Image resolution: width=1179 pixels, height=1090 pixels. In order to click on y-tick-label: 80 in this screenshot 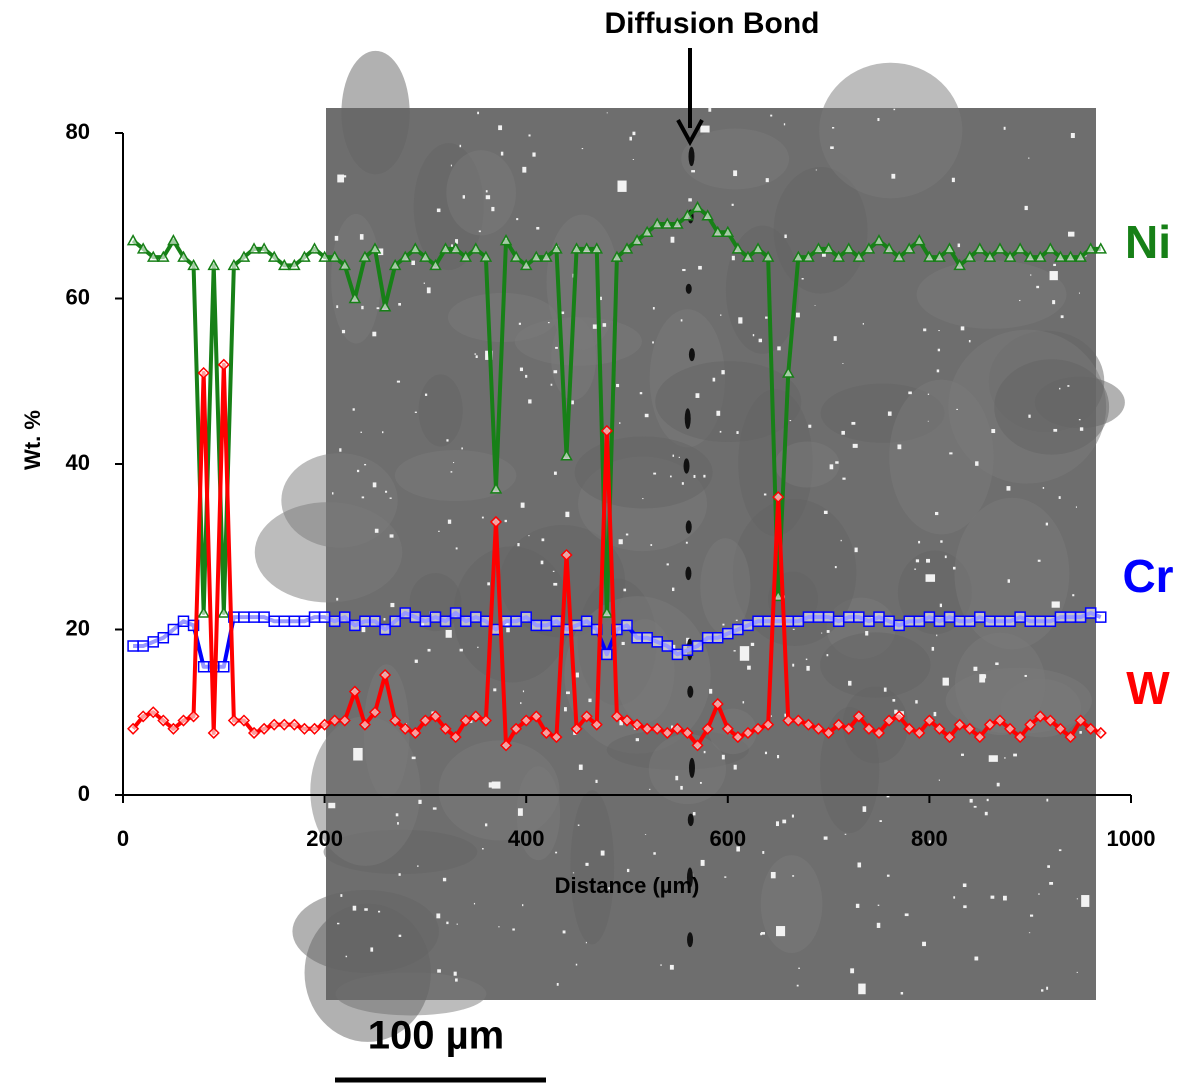, I will do `click(78, 131)`.